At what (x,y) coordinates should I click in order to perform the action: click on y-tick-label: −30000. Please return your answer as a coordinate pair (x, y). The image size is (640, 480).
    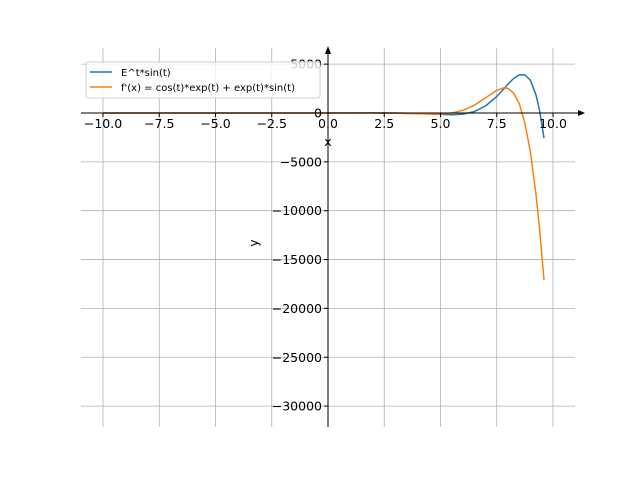
    Looking at the image, I should click on (297, 406).